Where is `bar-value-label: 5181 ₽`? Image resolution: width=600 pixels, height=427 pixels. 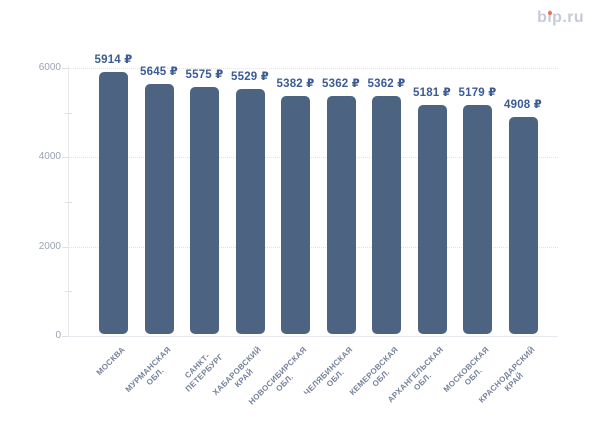 bar-value-label: 5181 ₽ is located at coordinates (432, 92).